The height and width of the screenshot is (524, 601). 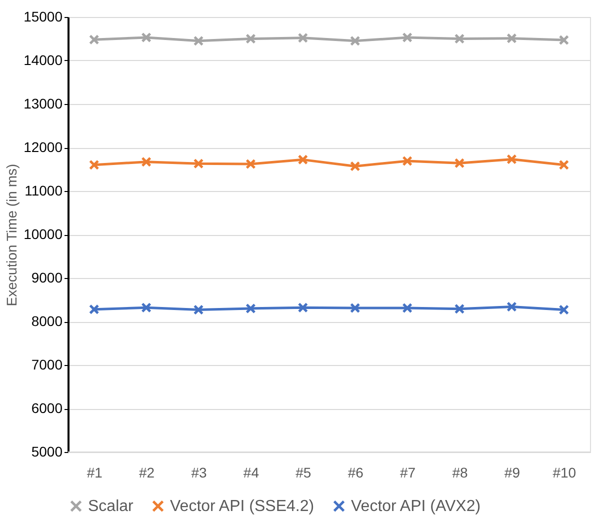 What do you see at coordinates (12, 235) in the screenshot?
I see `y-axis-title: Execution Time (in ms)` at bounding box center [12, 235].